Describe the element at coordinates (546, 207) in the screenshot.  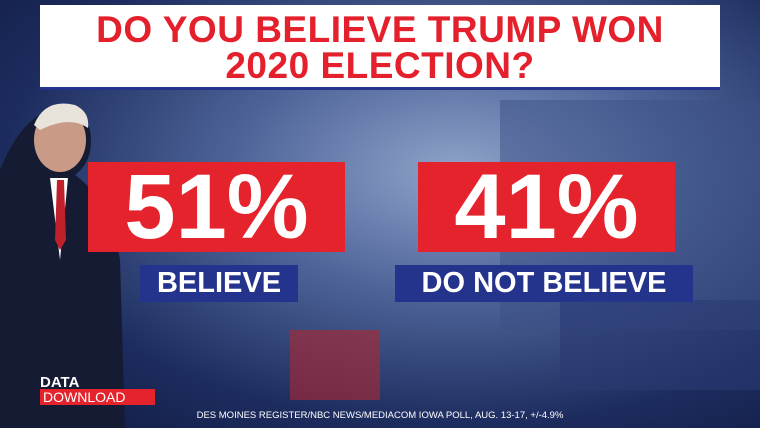
I see `stat-value: 41%` at that location.